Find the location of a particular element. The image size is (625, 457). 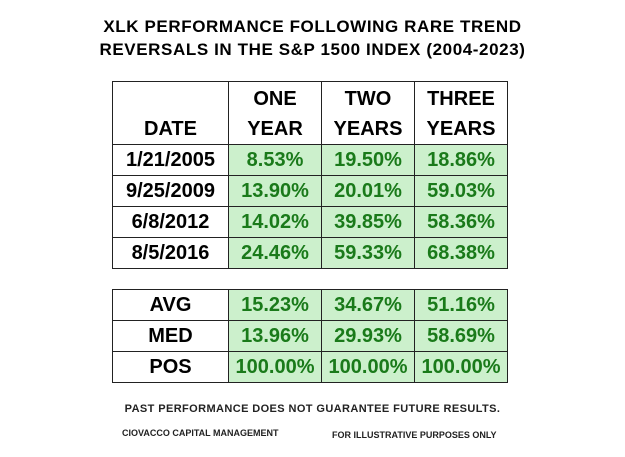

table-row: 1/21/2005 8.53% 19.50% 18.86% is located at coordinates (310, 160).